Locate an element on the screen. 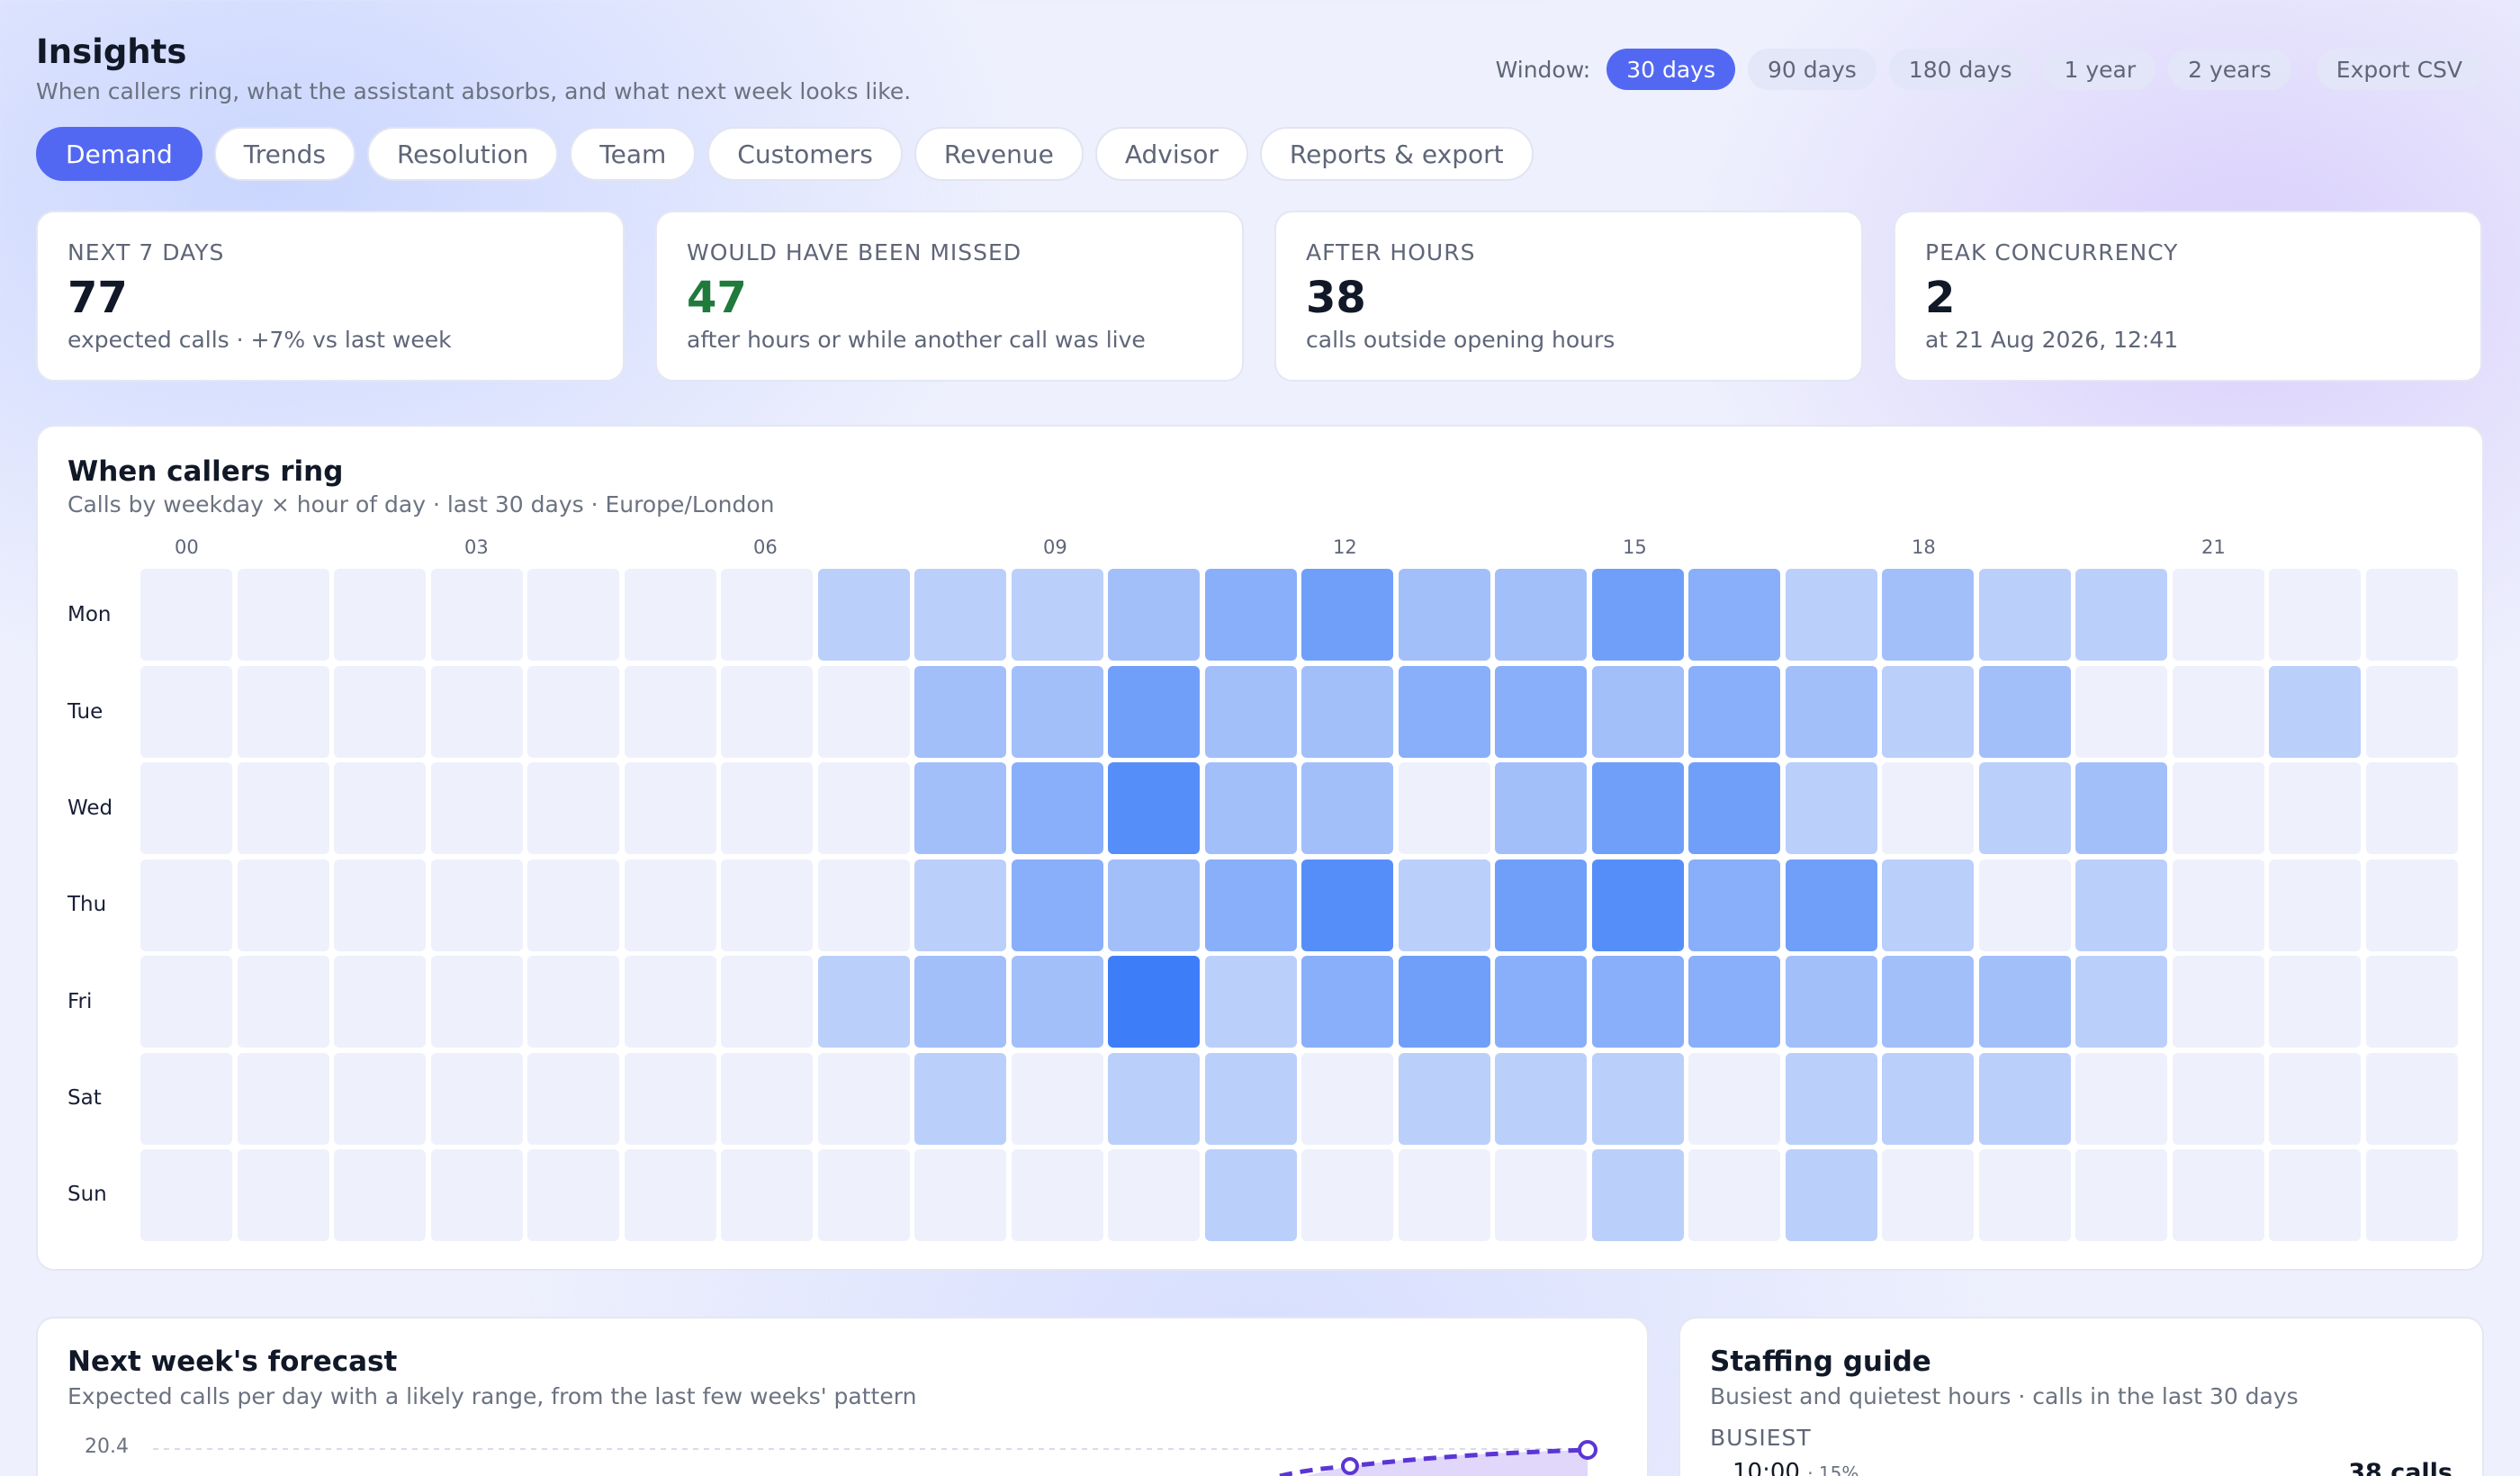  stat-caption: calls outside opening hours is located at coordinates (1461, 340).